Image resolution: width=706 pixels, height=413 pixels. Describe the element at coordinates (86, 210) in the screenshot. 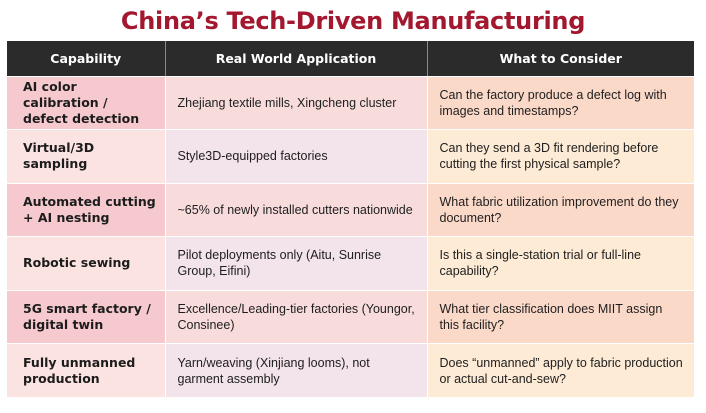

I see `capability-cell: Automated cutting + AI nesting` at that location.